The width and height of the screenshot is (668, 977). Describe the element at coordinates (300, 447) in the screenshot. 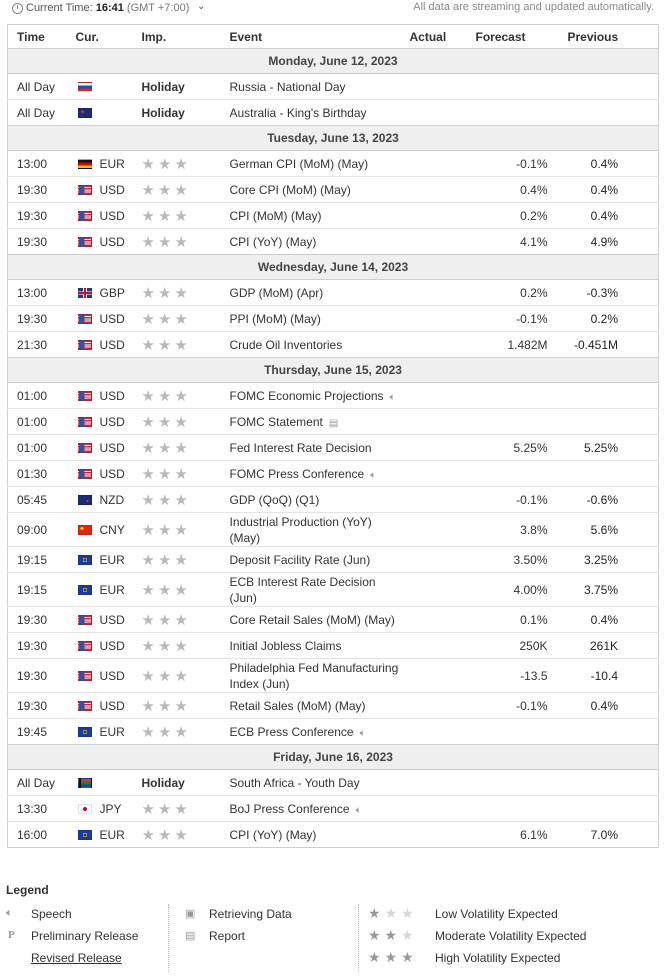

I see `event-name: Fed Interest Rate Decision` at that location.